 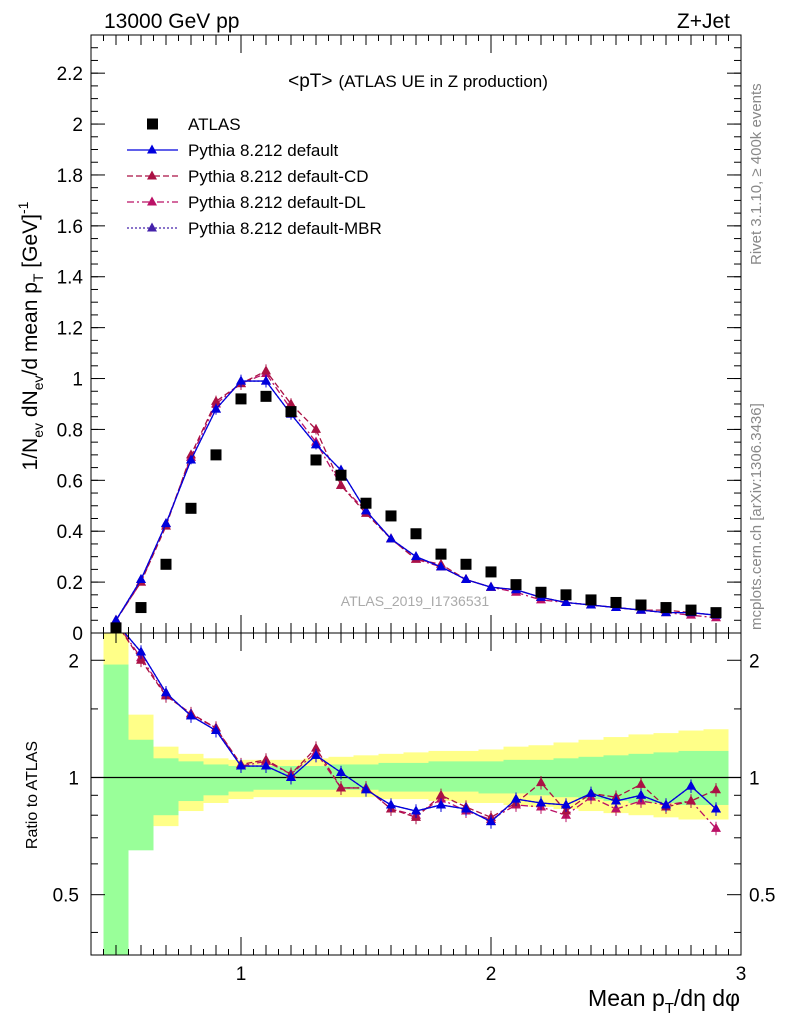 I want to click on y-tick-label: 0.4, so click(x=70, y=532).